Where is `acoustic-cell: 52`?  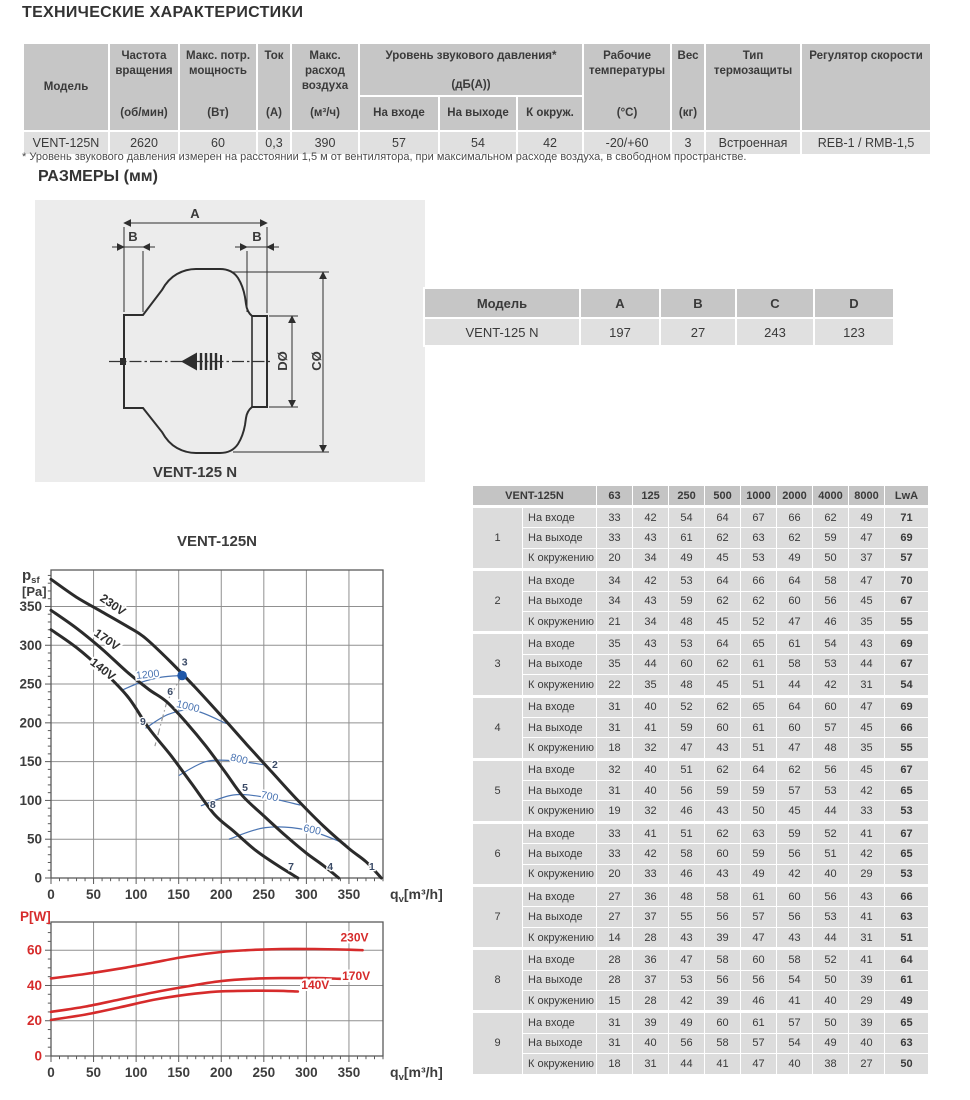 acoustic-cell: 52 is located at coordinates (831, 959).